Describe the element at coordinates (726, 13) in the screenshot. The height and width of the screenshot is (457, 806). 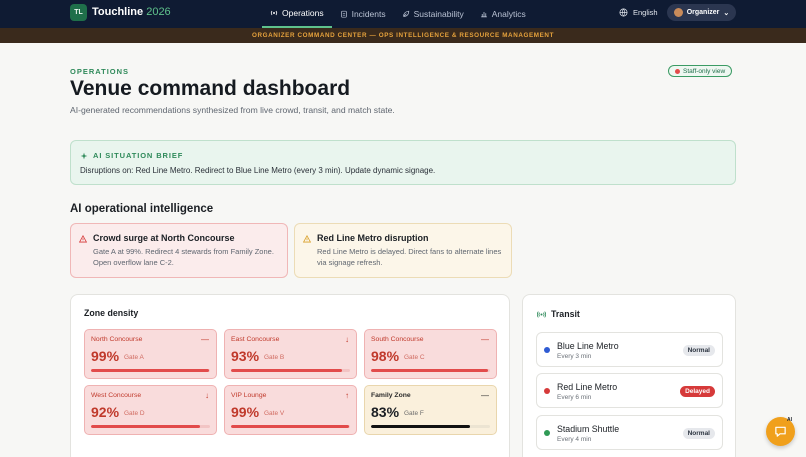
I see `chevron-down-icon: ⌄` at that location.